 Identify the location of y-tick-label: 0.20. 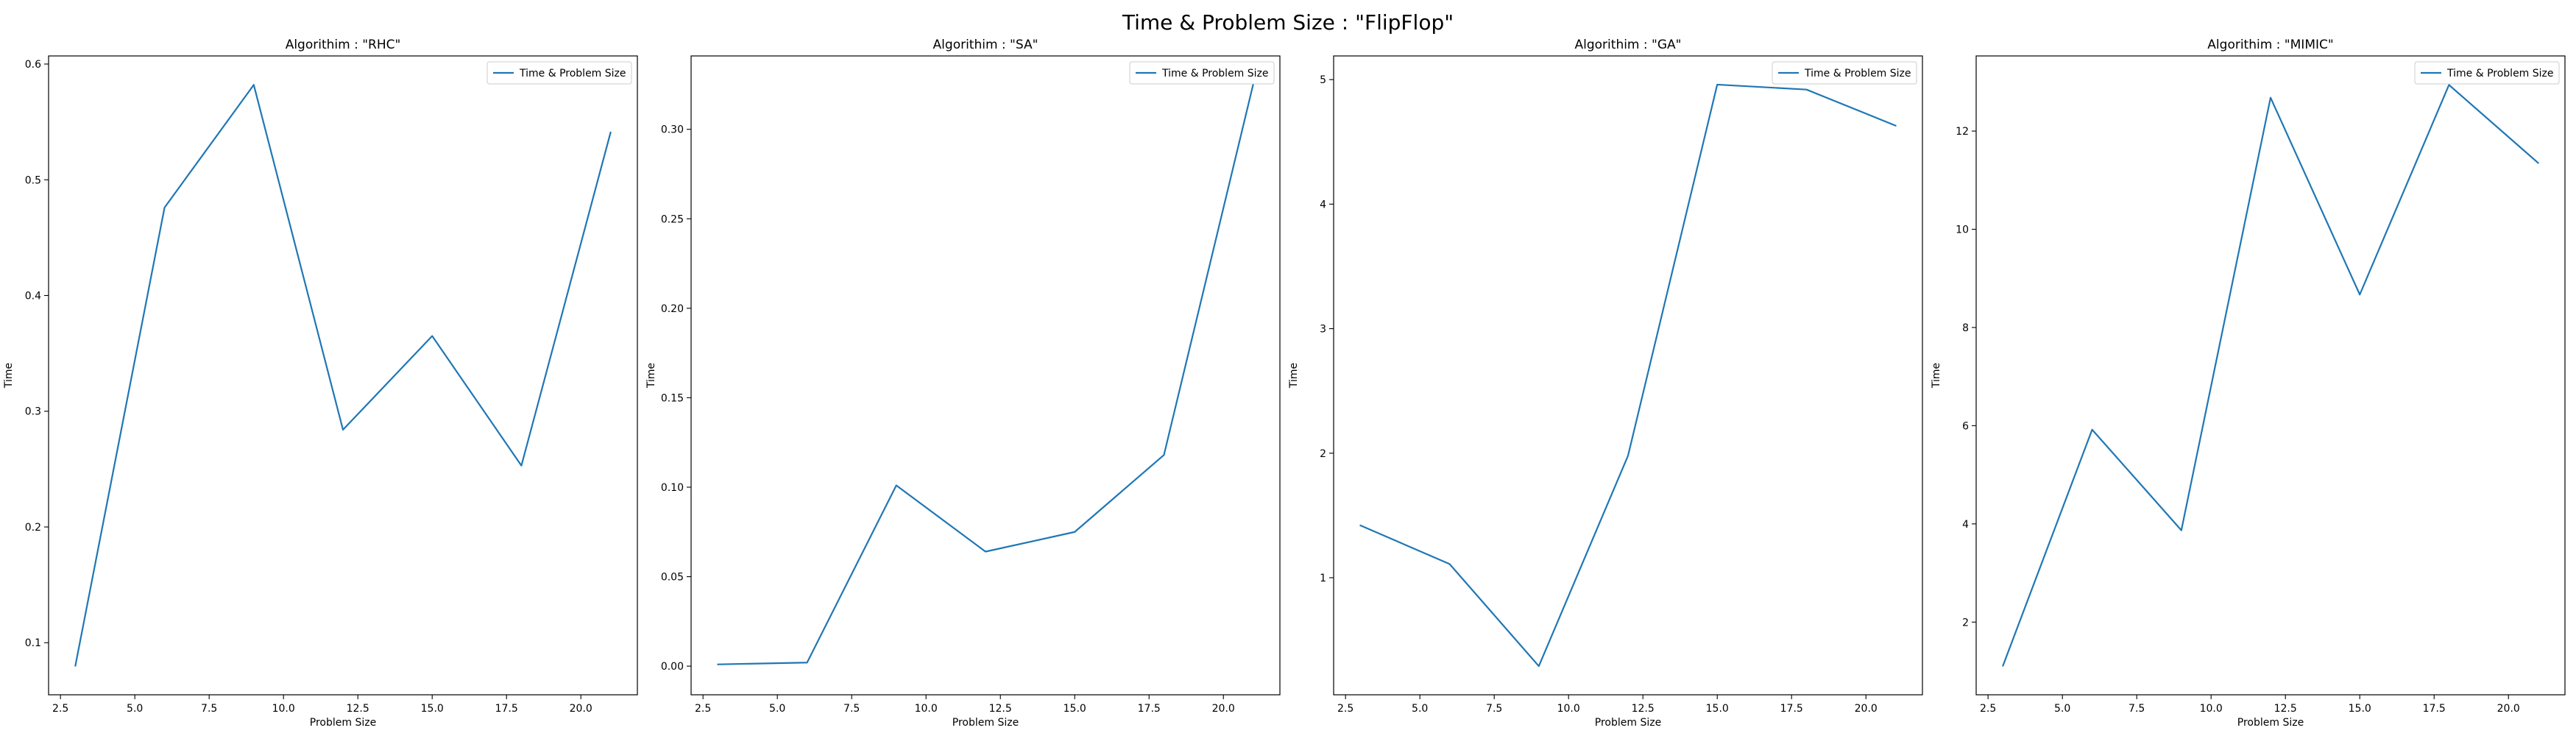
(672, 309).